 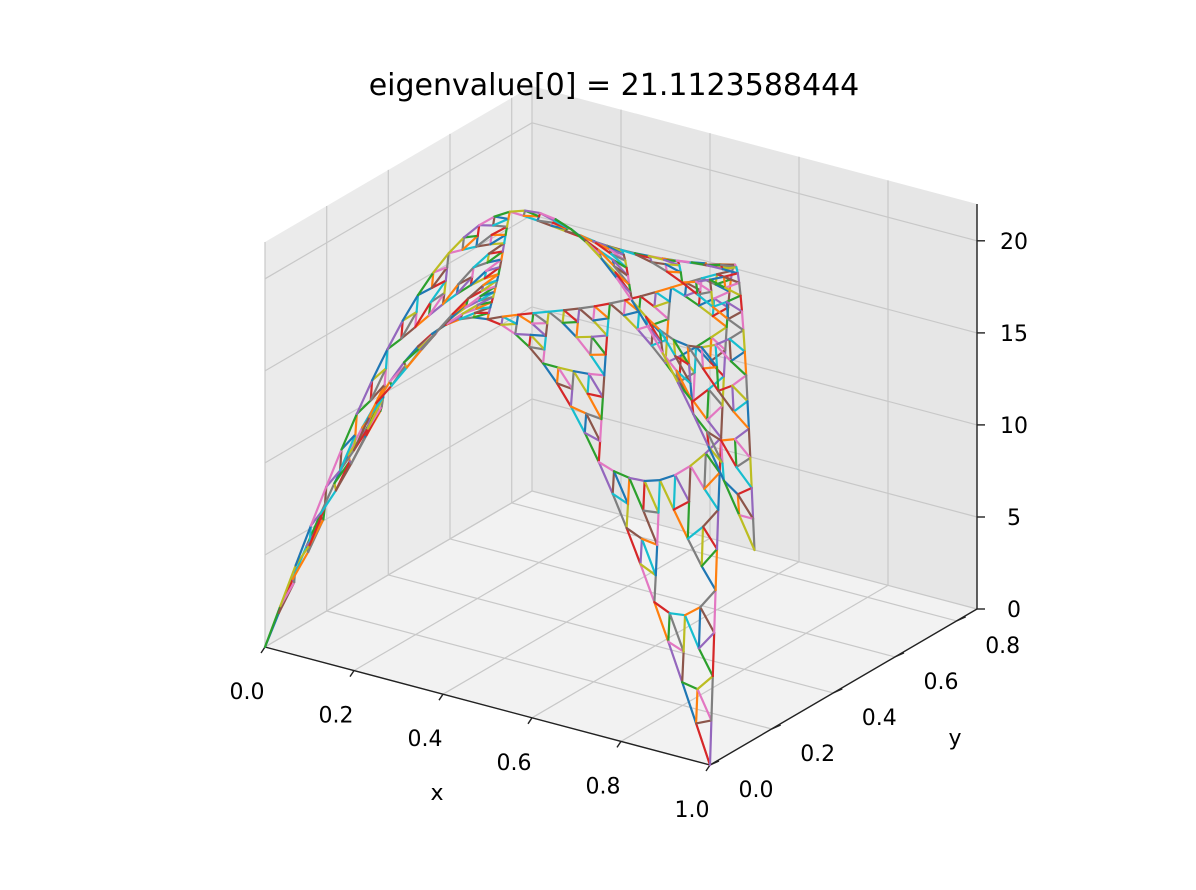 What do you see at coordinates (1014, 518) in the screenshot?
I see `z-tick-label: 5` at bounding box center [1014, 518].